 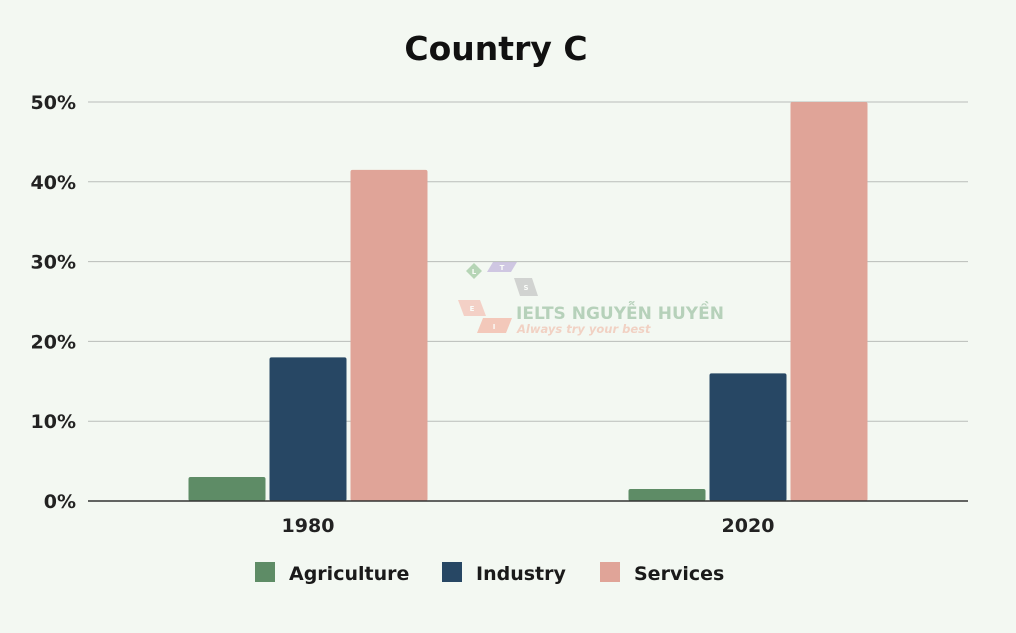 I want to click on watermark-shape-l, so click(x=474, y=271).